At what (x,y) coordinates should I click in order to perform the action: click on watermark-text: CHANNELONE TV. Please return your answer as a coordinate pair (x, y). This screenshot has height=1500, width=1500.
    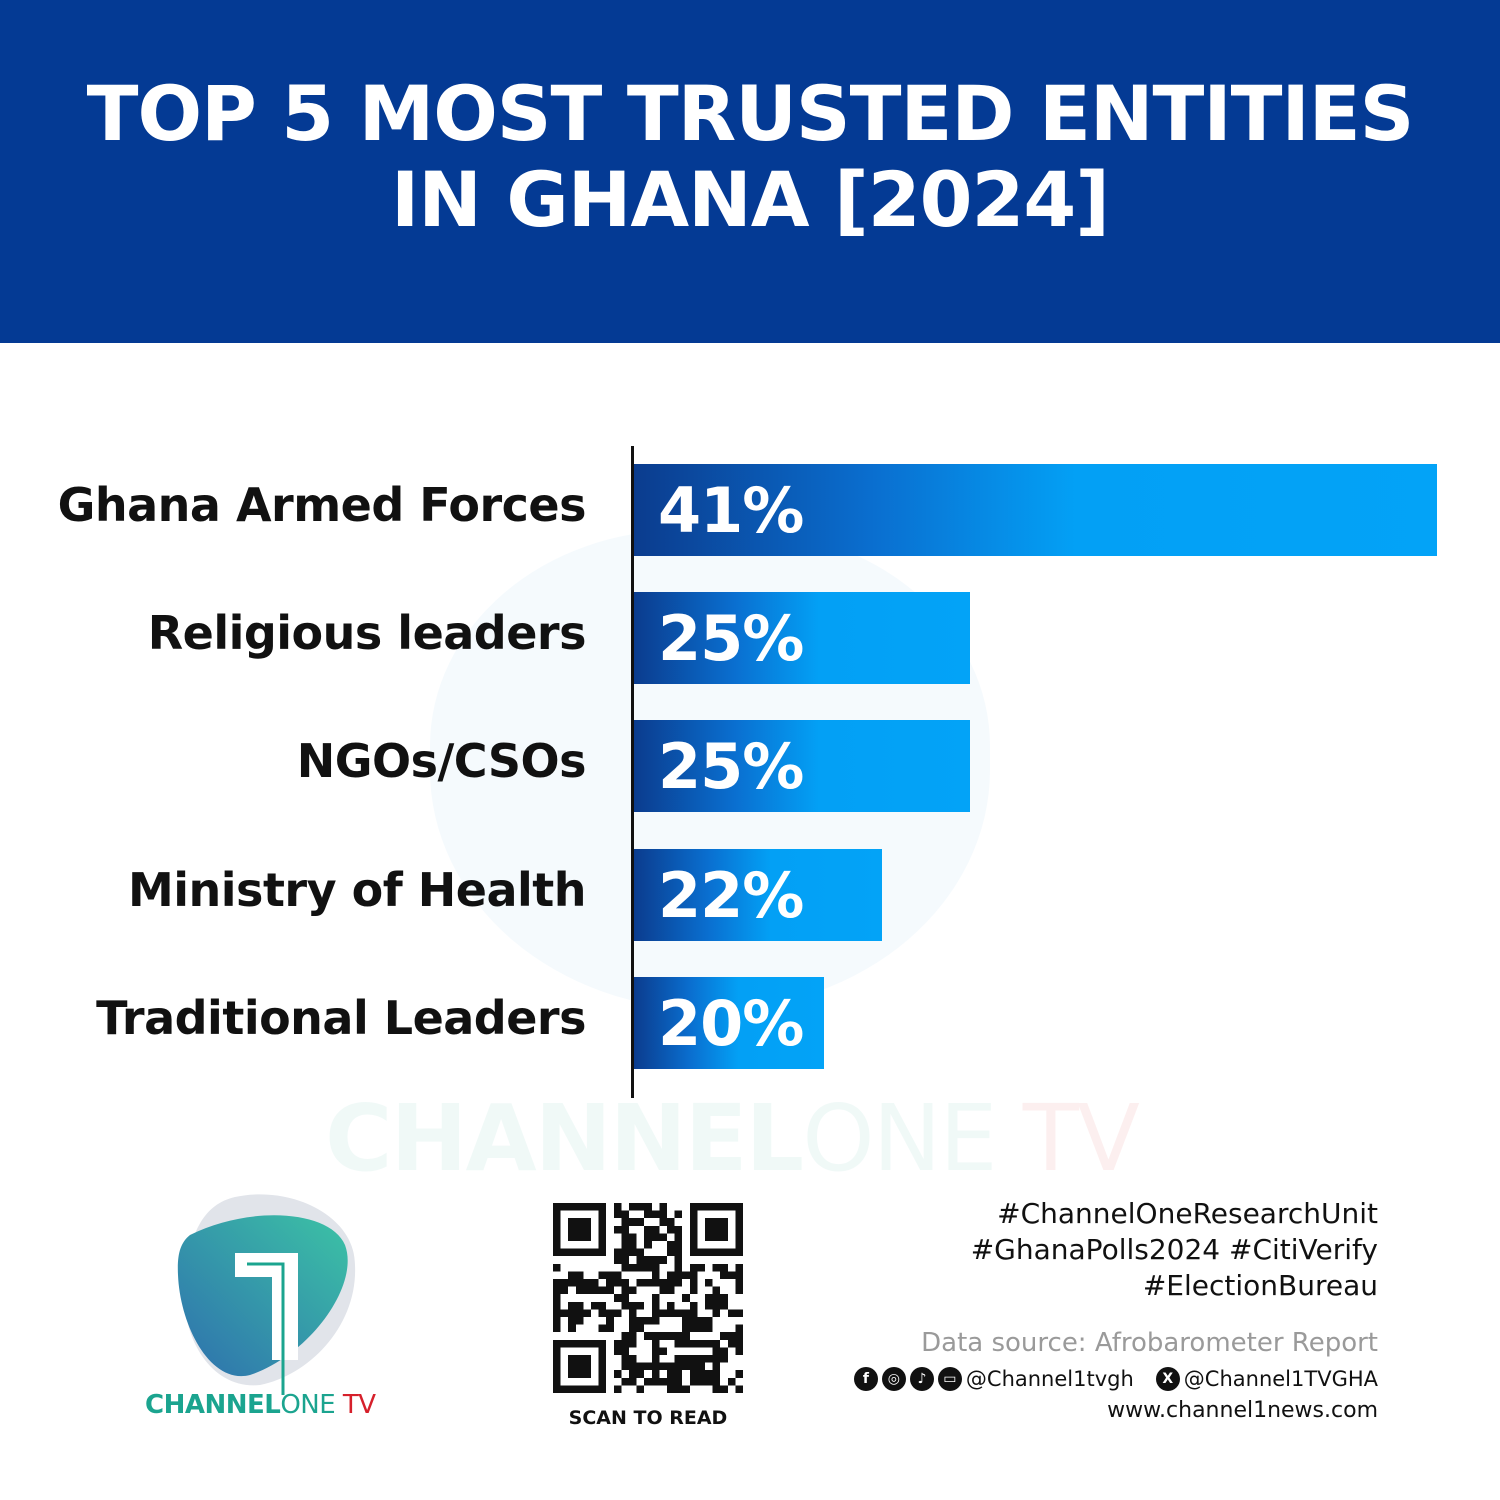
    Looking at the image, I should click on (732, 1138).